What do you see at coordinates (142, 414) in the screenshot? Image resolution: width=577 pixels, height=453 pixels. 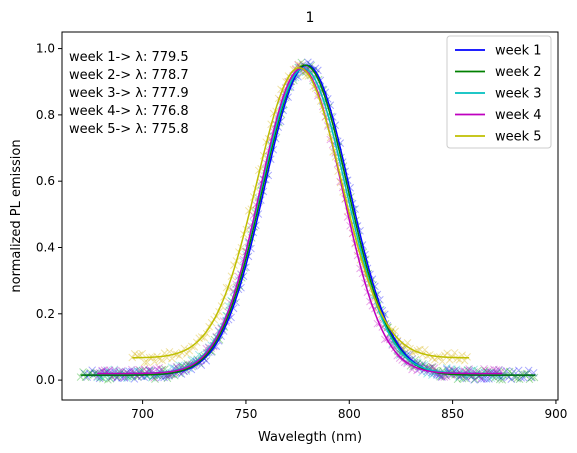 I see `x-tick-label: 700` at bounding box center [142, 414].